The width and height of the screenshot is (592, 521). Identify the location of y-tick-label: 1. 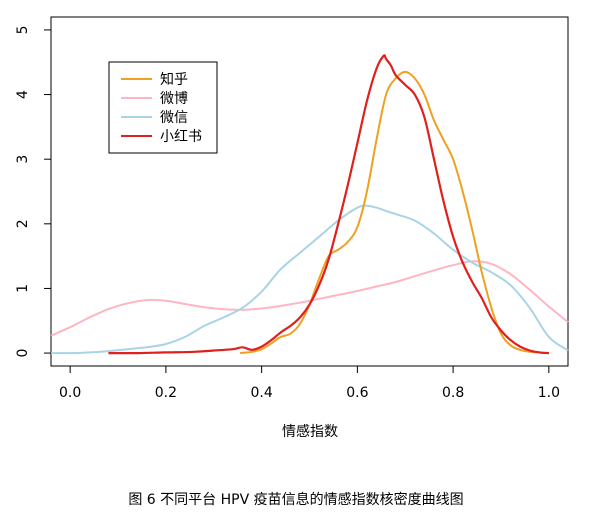
(23, 288).